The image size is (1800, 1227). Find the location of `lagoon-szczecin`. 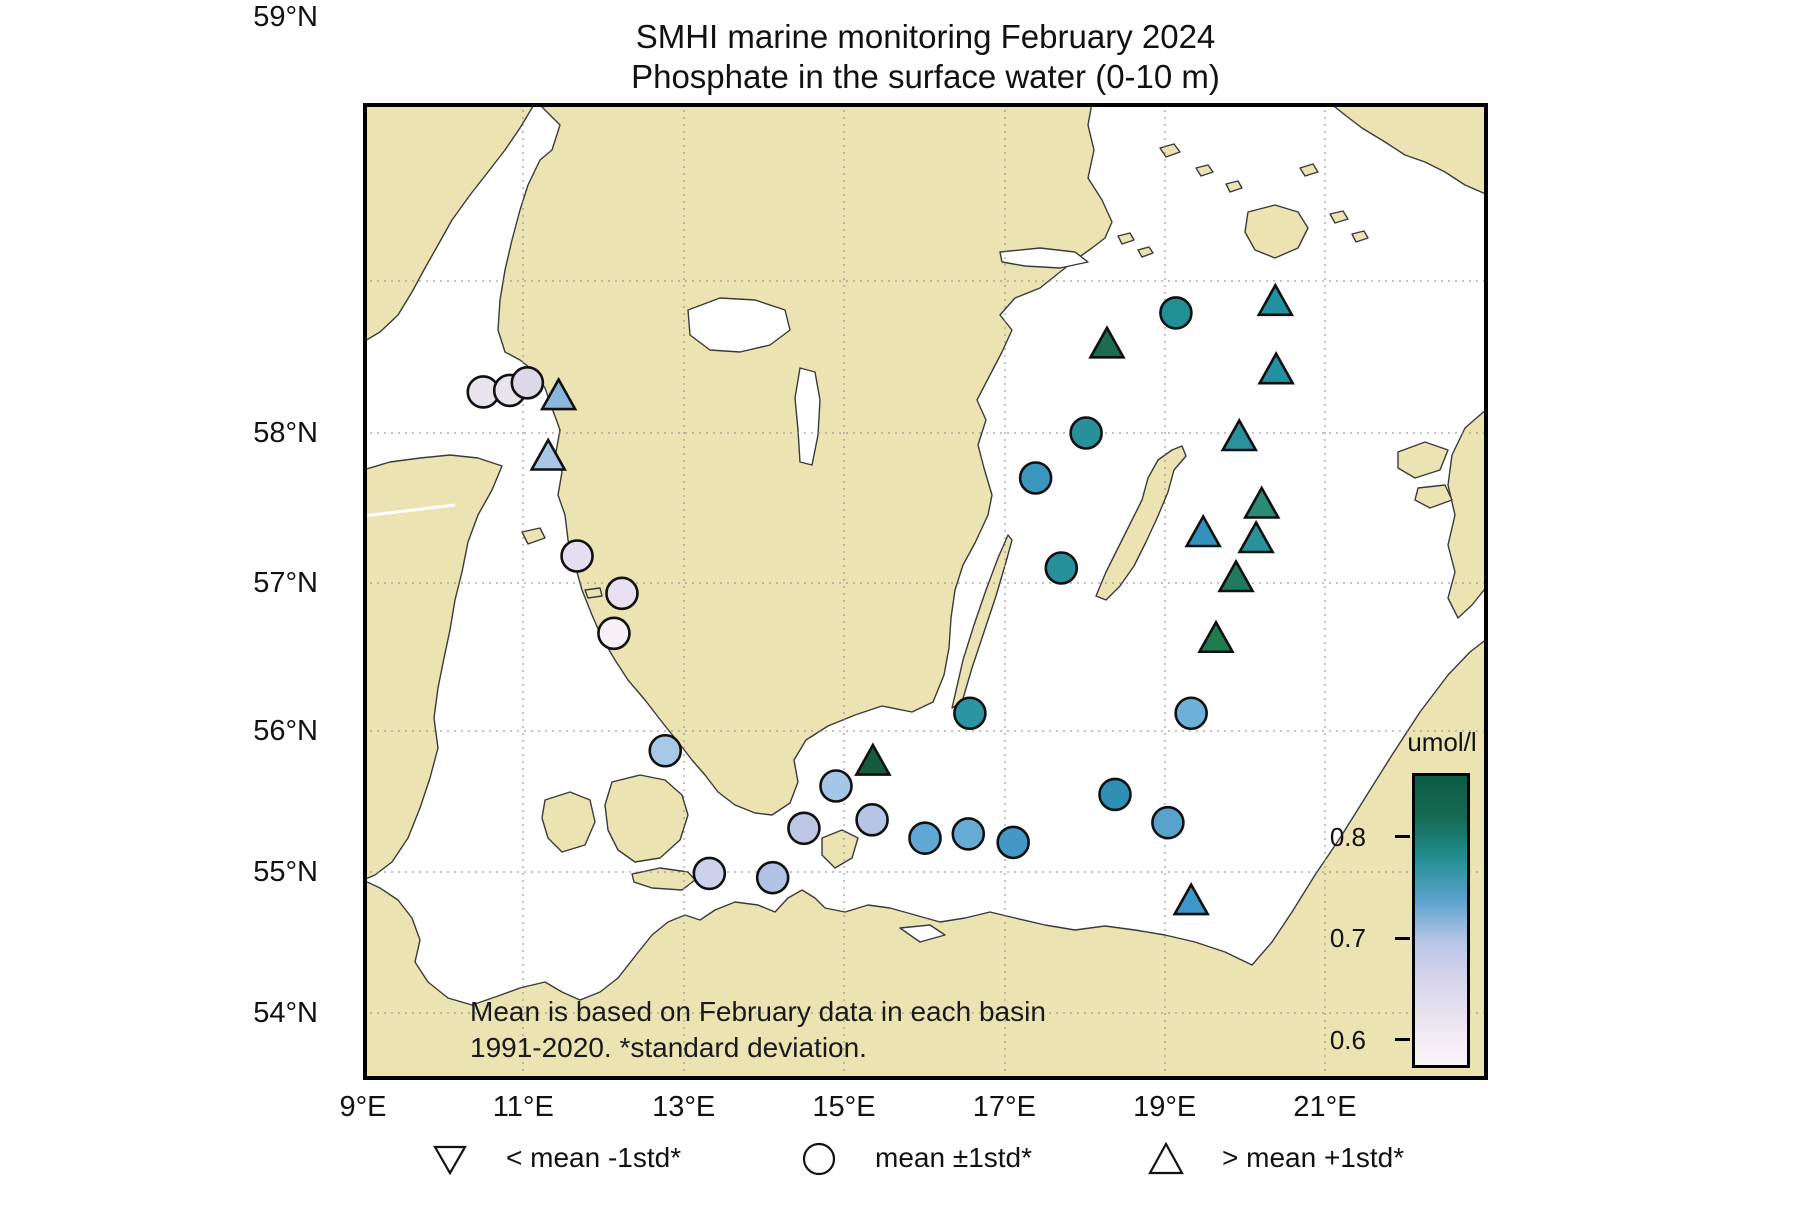

lagoon-szczecin is located at coordinates (922, 933).